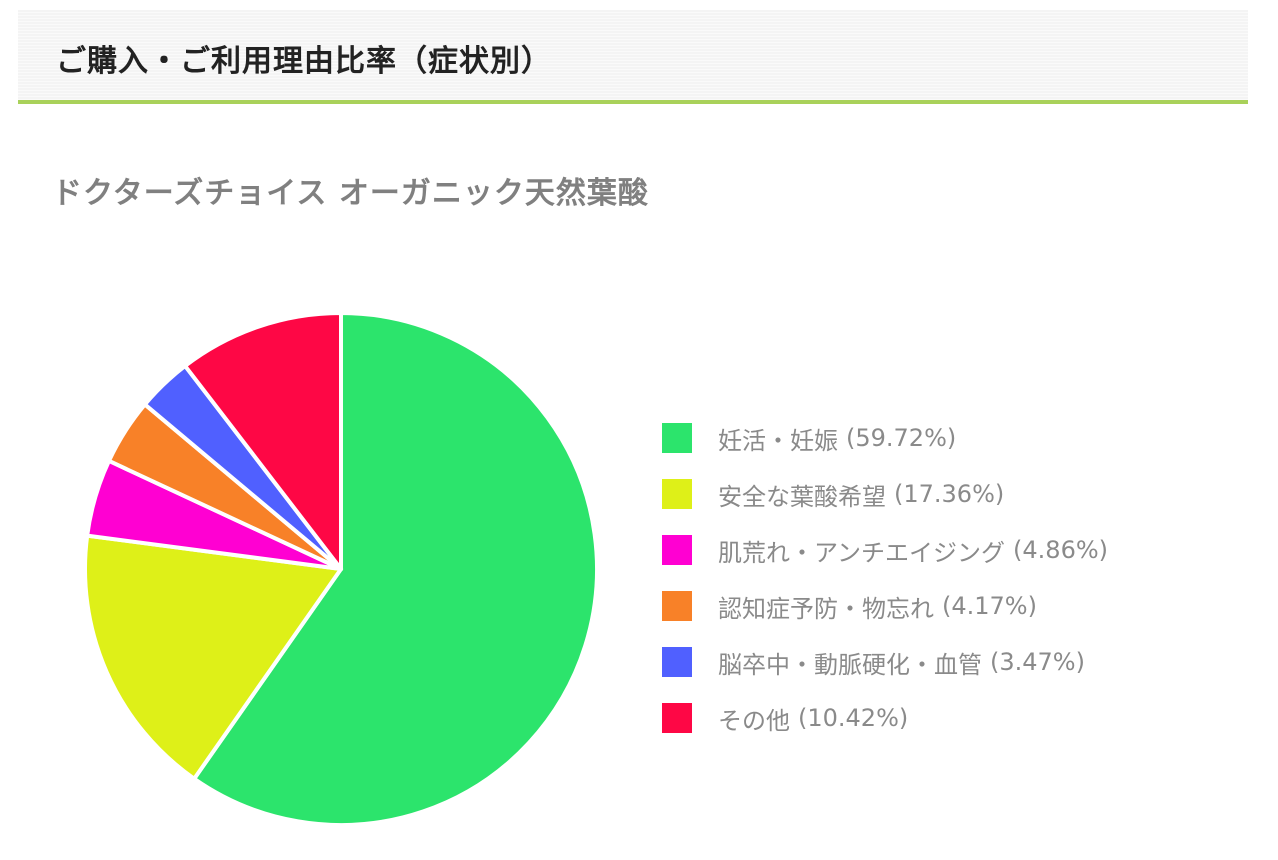  What do you see at coordinates (1061, 550) in the screenshot?
I see `legend-percentage: (4.86%)` at bounding box center [1061, 550].